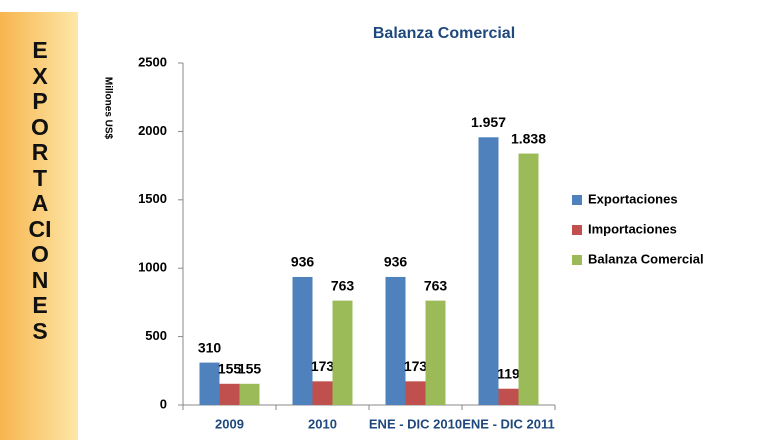 The image size is (758, 440). I want to click on y-axis-label: Millones US$, so click(107, 108).